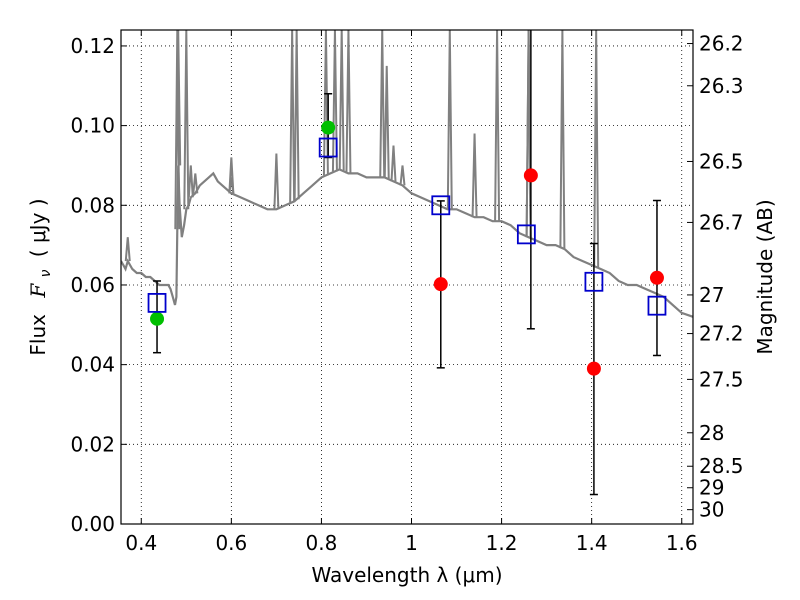 Image resolution: width=800 pixels, height=600 pixels. I want to click on y-tick-label: 0.10, so click(92, 126).